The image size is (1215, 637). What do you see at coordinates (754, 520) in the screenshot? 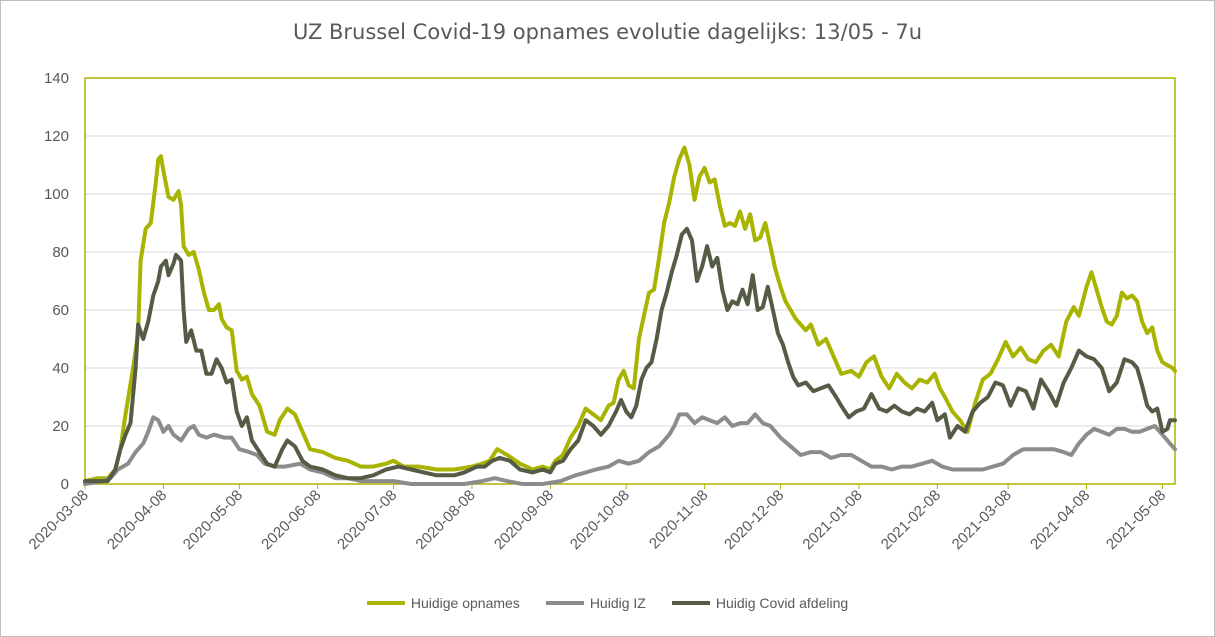
I see `x-tick-label: 2020-12-08` at bounding box center [754, 520].